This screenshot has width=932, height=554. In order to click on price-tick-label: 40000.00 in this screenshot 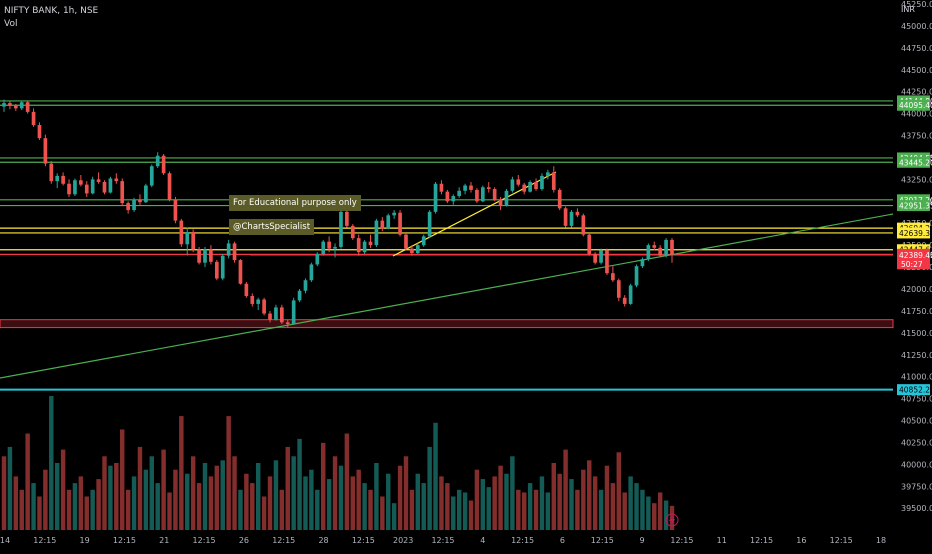, I will do `click(916, 464)`.